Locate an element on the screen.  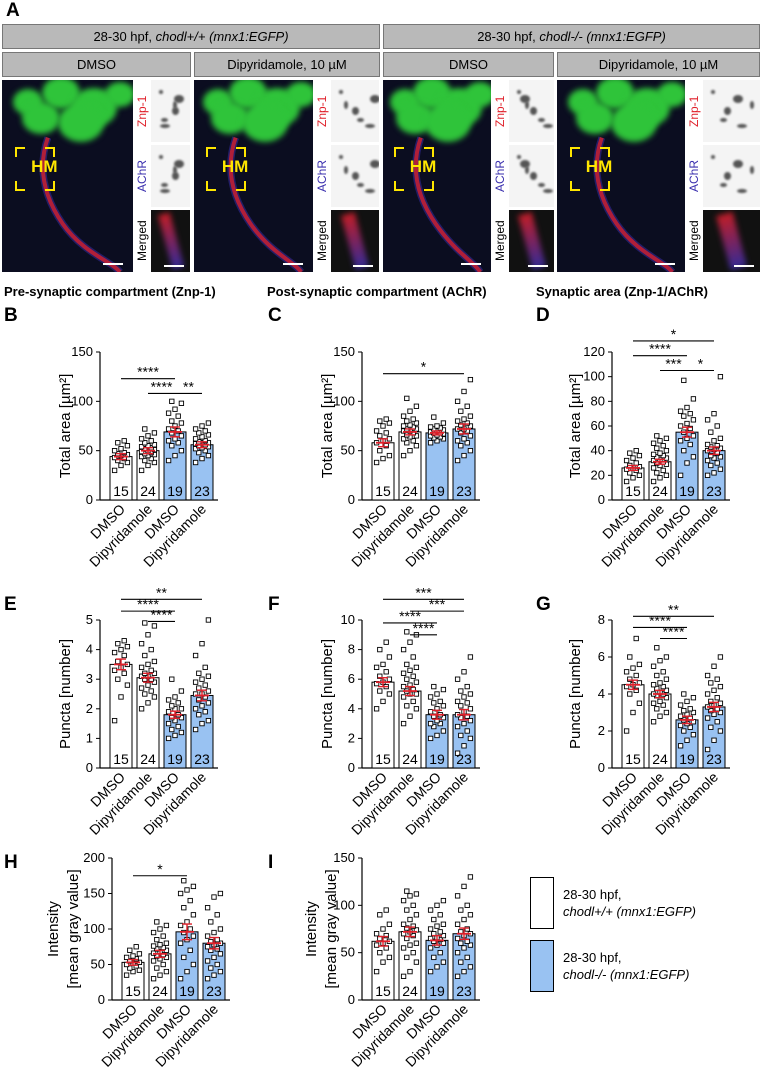
panel-letter-e: E is located at coordinates (10, 604).